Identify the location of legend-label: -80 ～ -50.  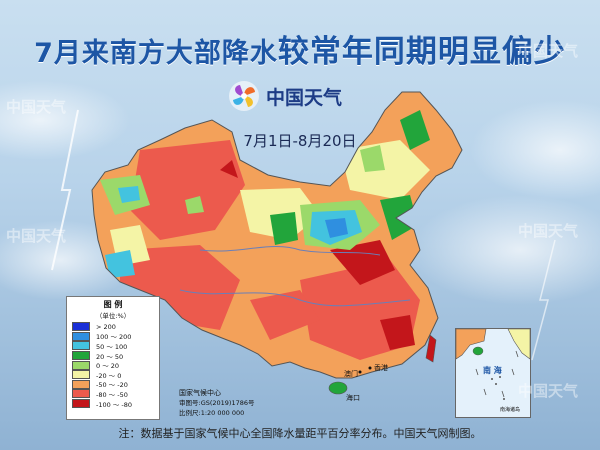
(112, 394).